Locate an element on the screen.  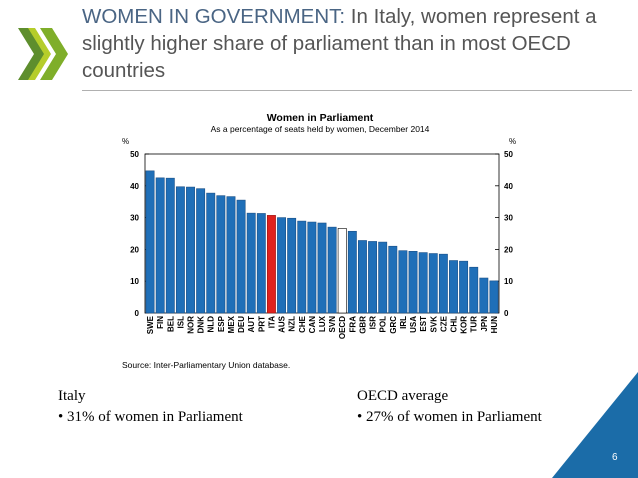
oecd-summary-heading: OECD average is located at coordinates (403, 396).